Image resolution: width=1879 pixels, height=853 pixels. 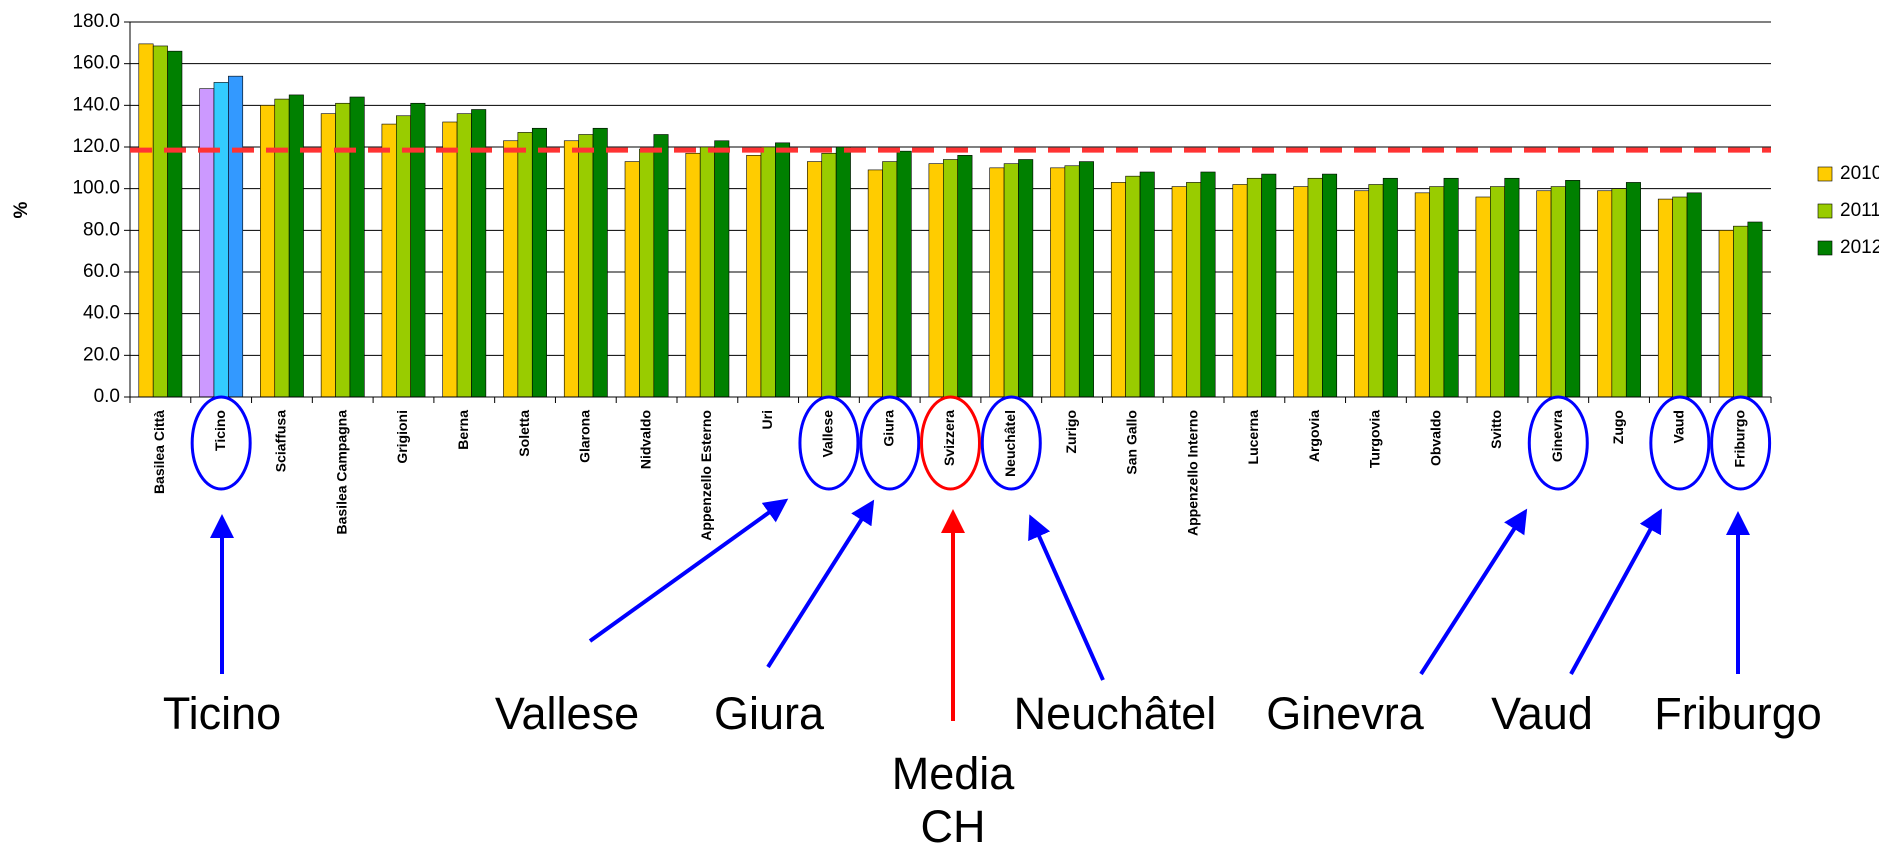 What do you see at coordinates (1542, 713) in the screenshot?
I see `annotation-text: Vaud` at bounding box center [1542, 713].